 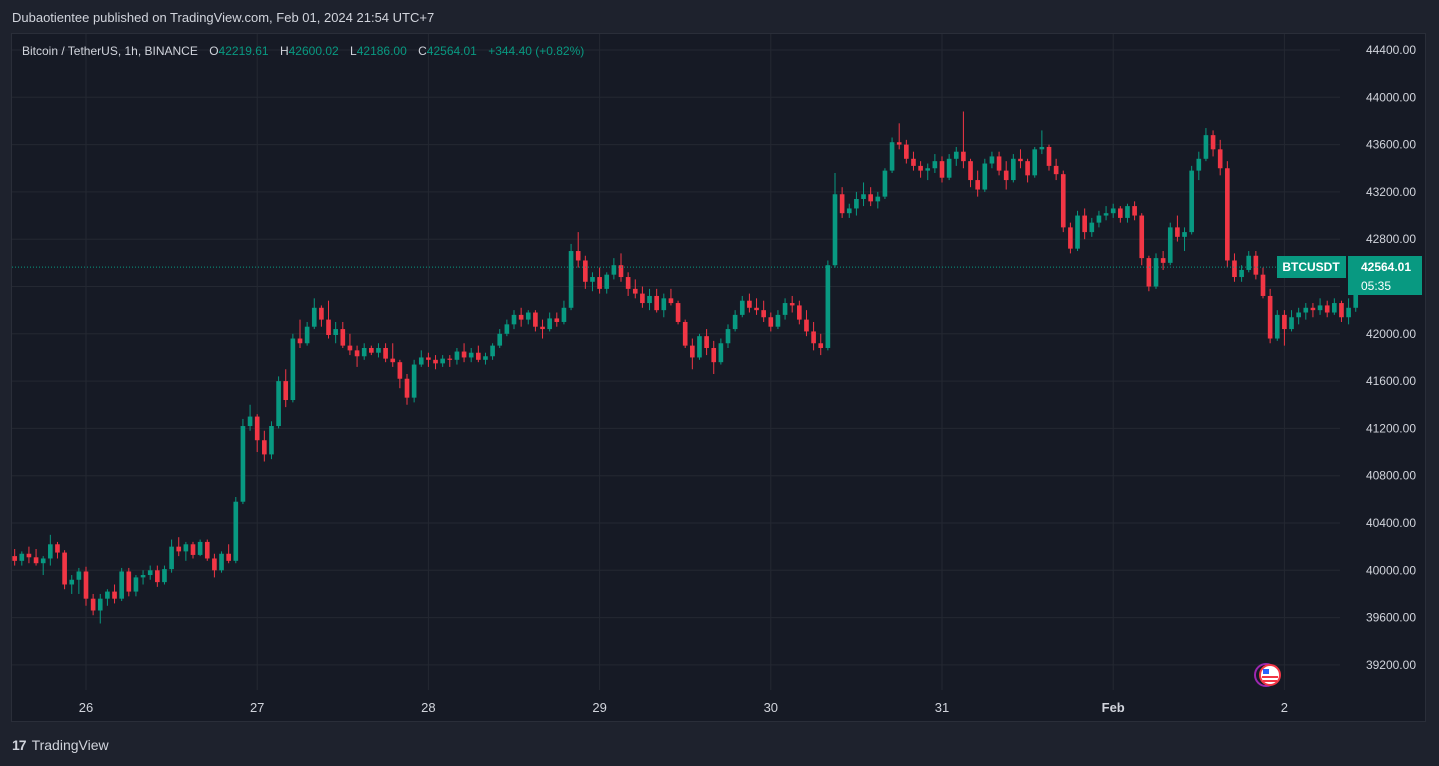 What do you see at coordinates (60, 745) in the screenshot?
I see `tradingview-logo: 17 TradingView` at bounding box center [60, 745].